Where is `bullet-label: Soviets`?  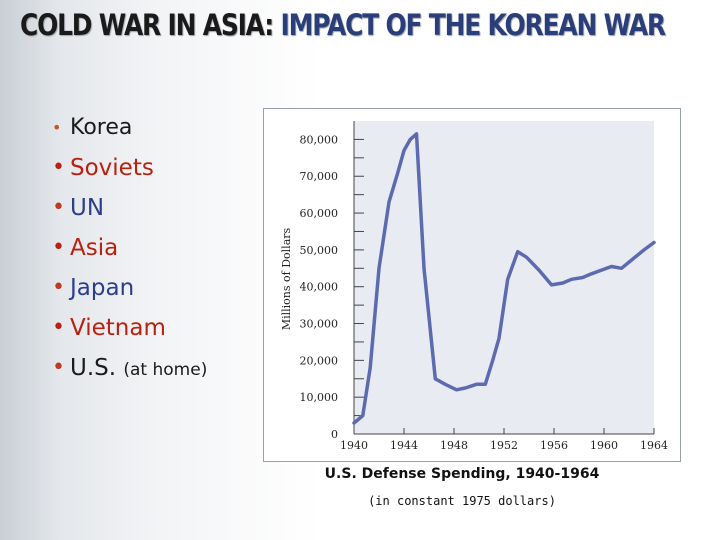
bullet-label: Soviets is located at coordinates (112, 168).